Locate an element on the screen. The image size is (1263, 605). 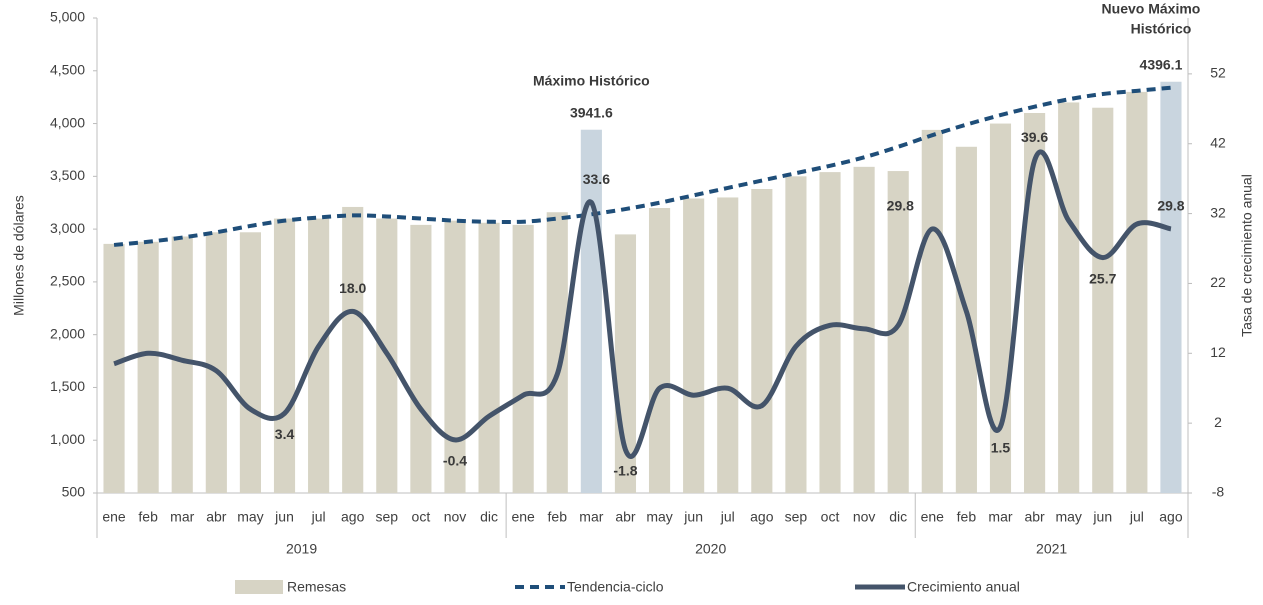
y2-tick-label: 32 is located at coordinates (1218, 212).